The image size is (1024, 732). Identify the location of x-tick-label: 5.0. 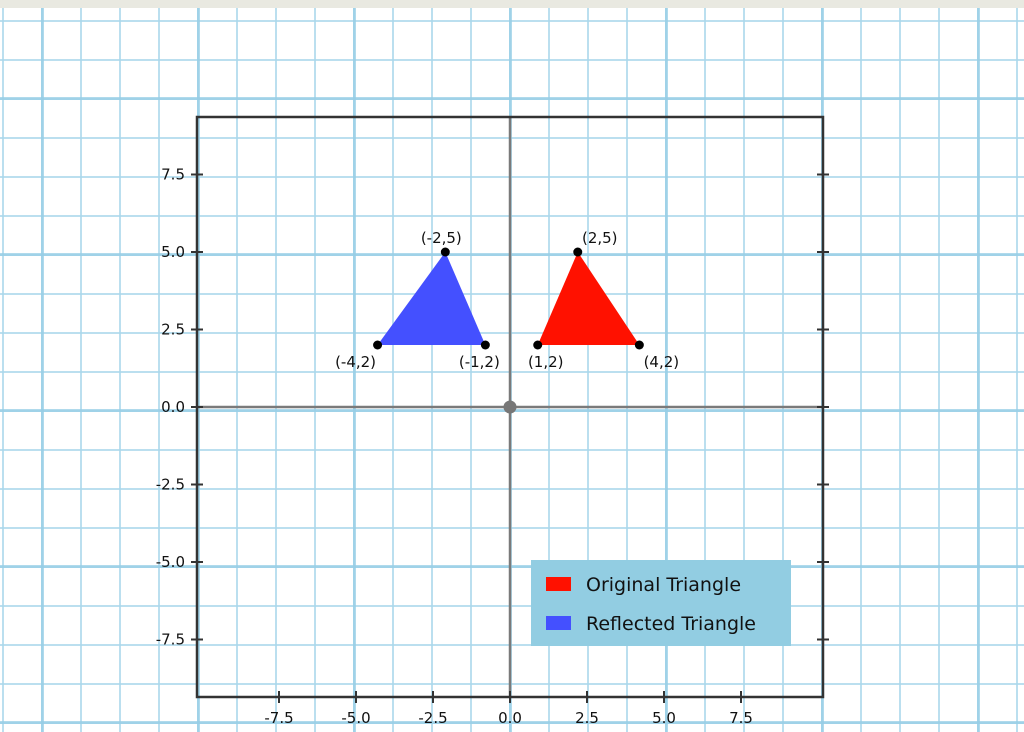
(664, 718).